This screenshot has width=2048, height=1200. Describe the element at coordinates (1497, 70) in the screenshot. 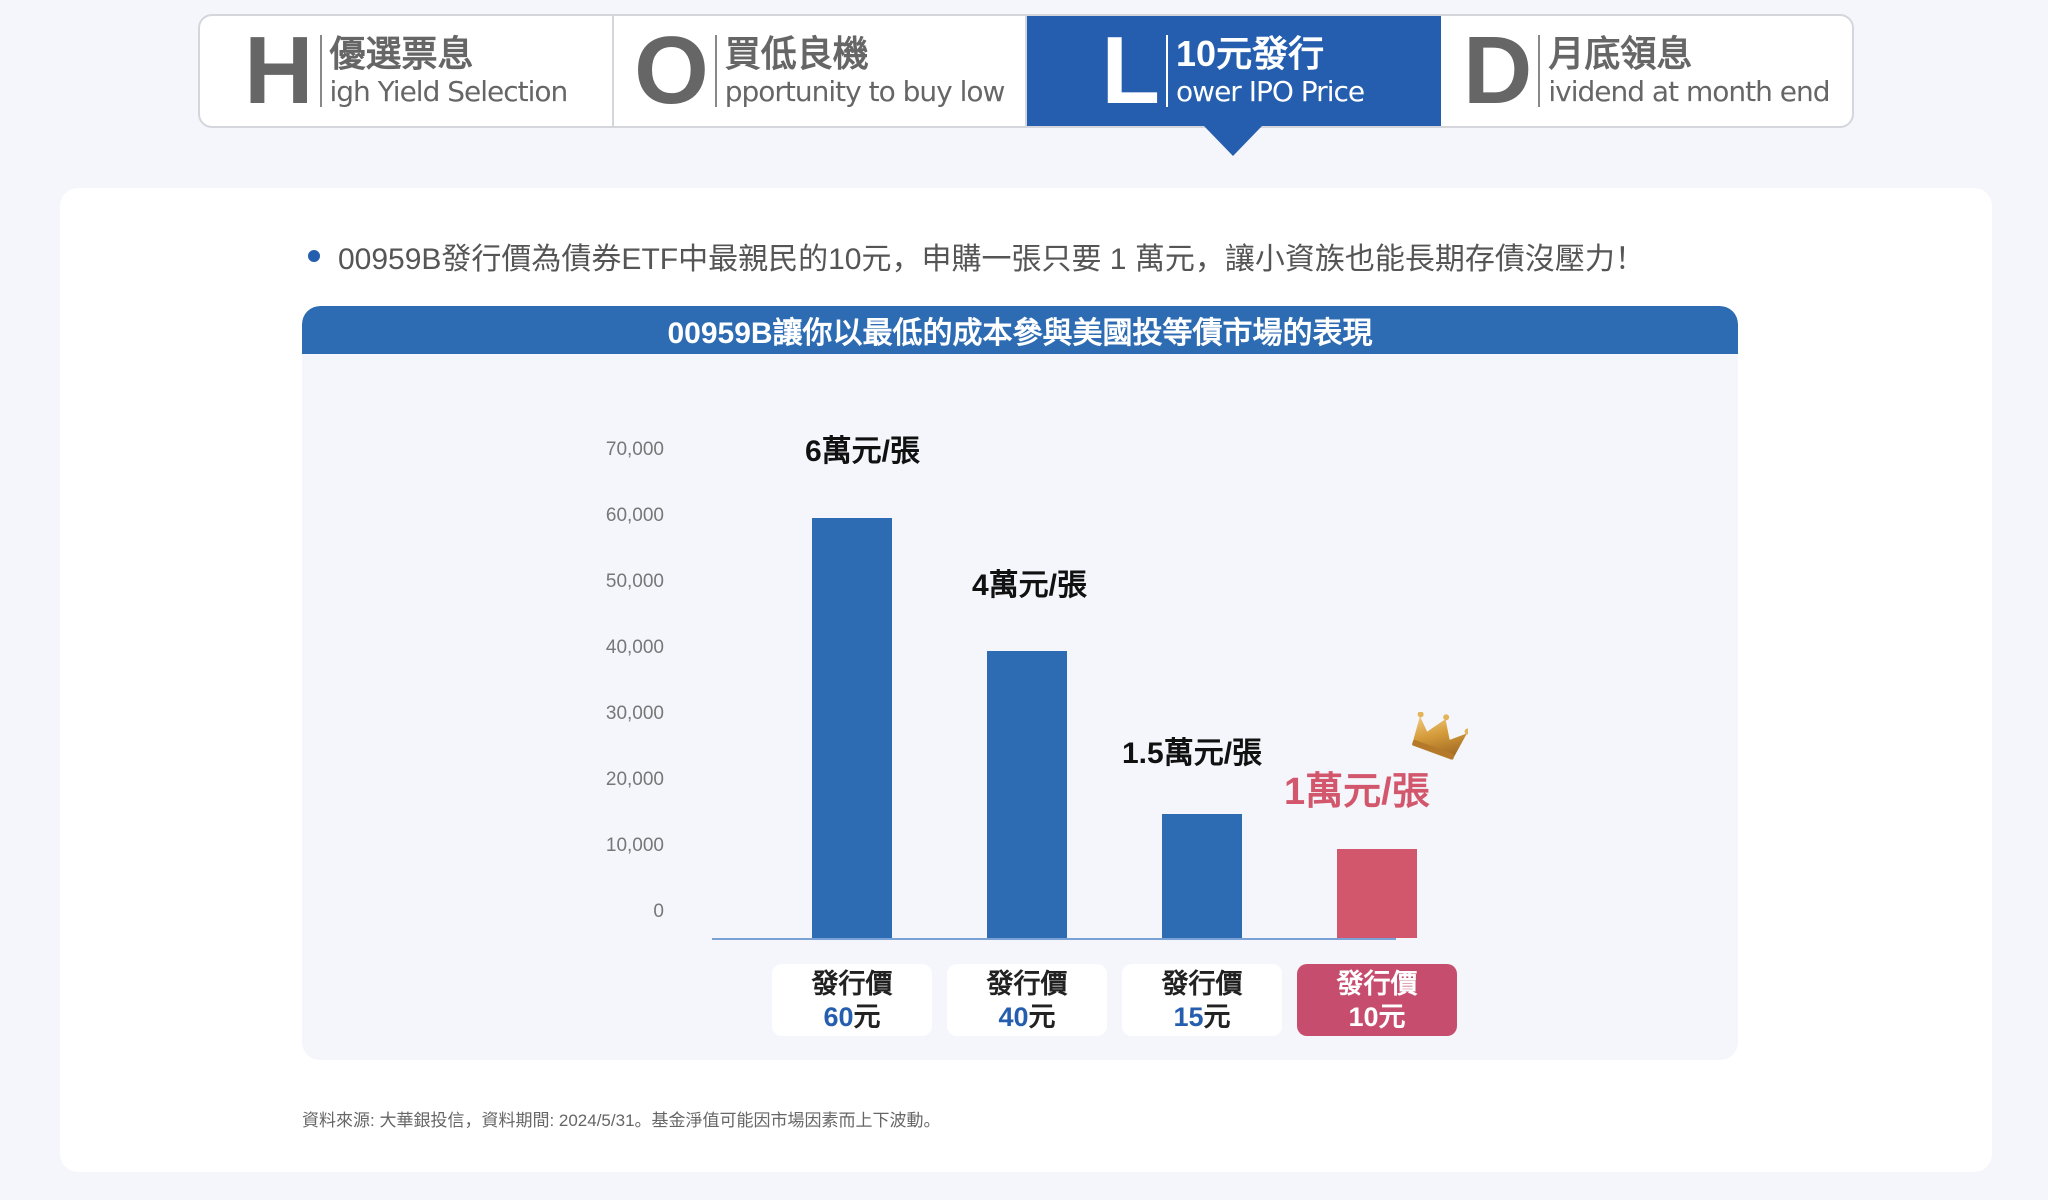

I see `tab-letter: D` at that location.